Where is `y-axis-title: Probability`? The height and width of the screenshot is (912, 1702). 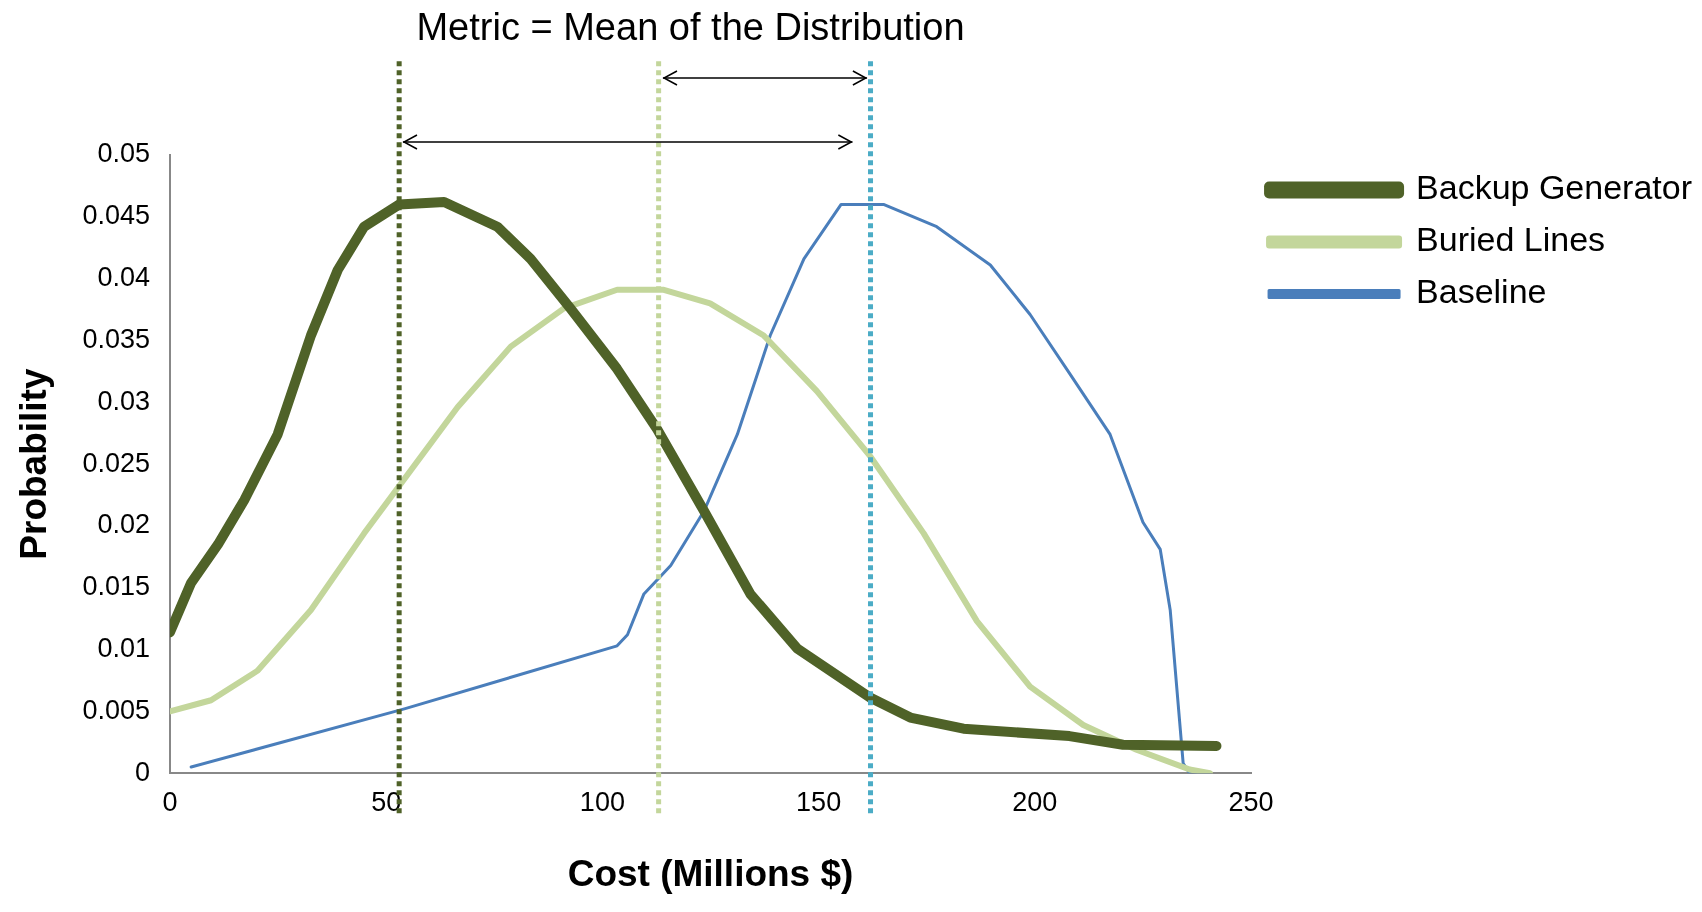
y-axis-title: Probability is located at coordinates (34, 464).